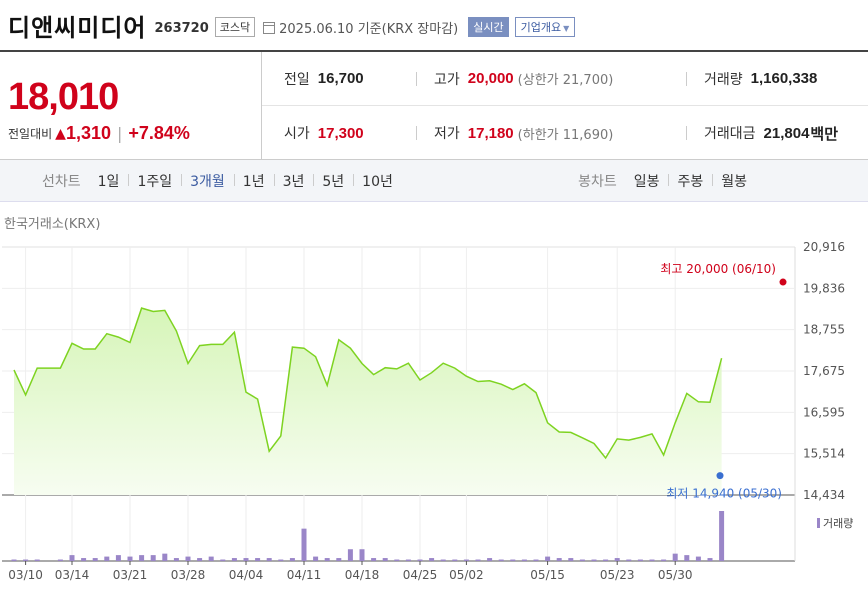  I want to click on x-tick-7: 04/25, so click(420, 575).